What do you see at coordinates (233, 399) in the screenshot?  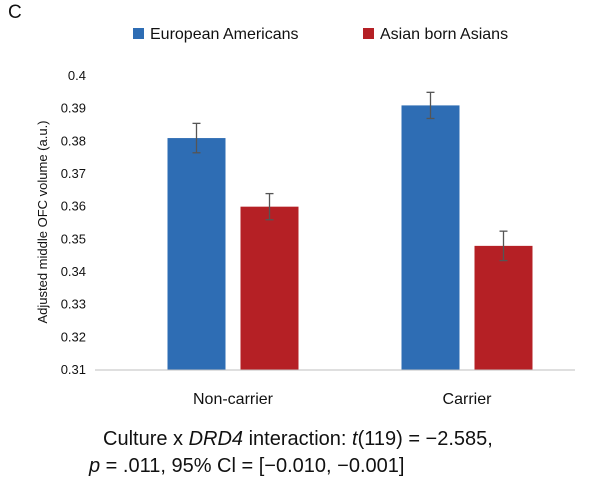 I see `x-category-label: Non-carrier` at bounding box center [233, 399].